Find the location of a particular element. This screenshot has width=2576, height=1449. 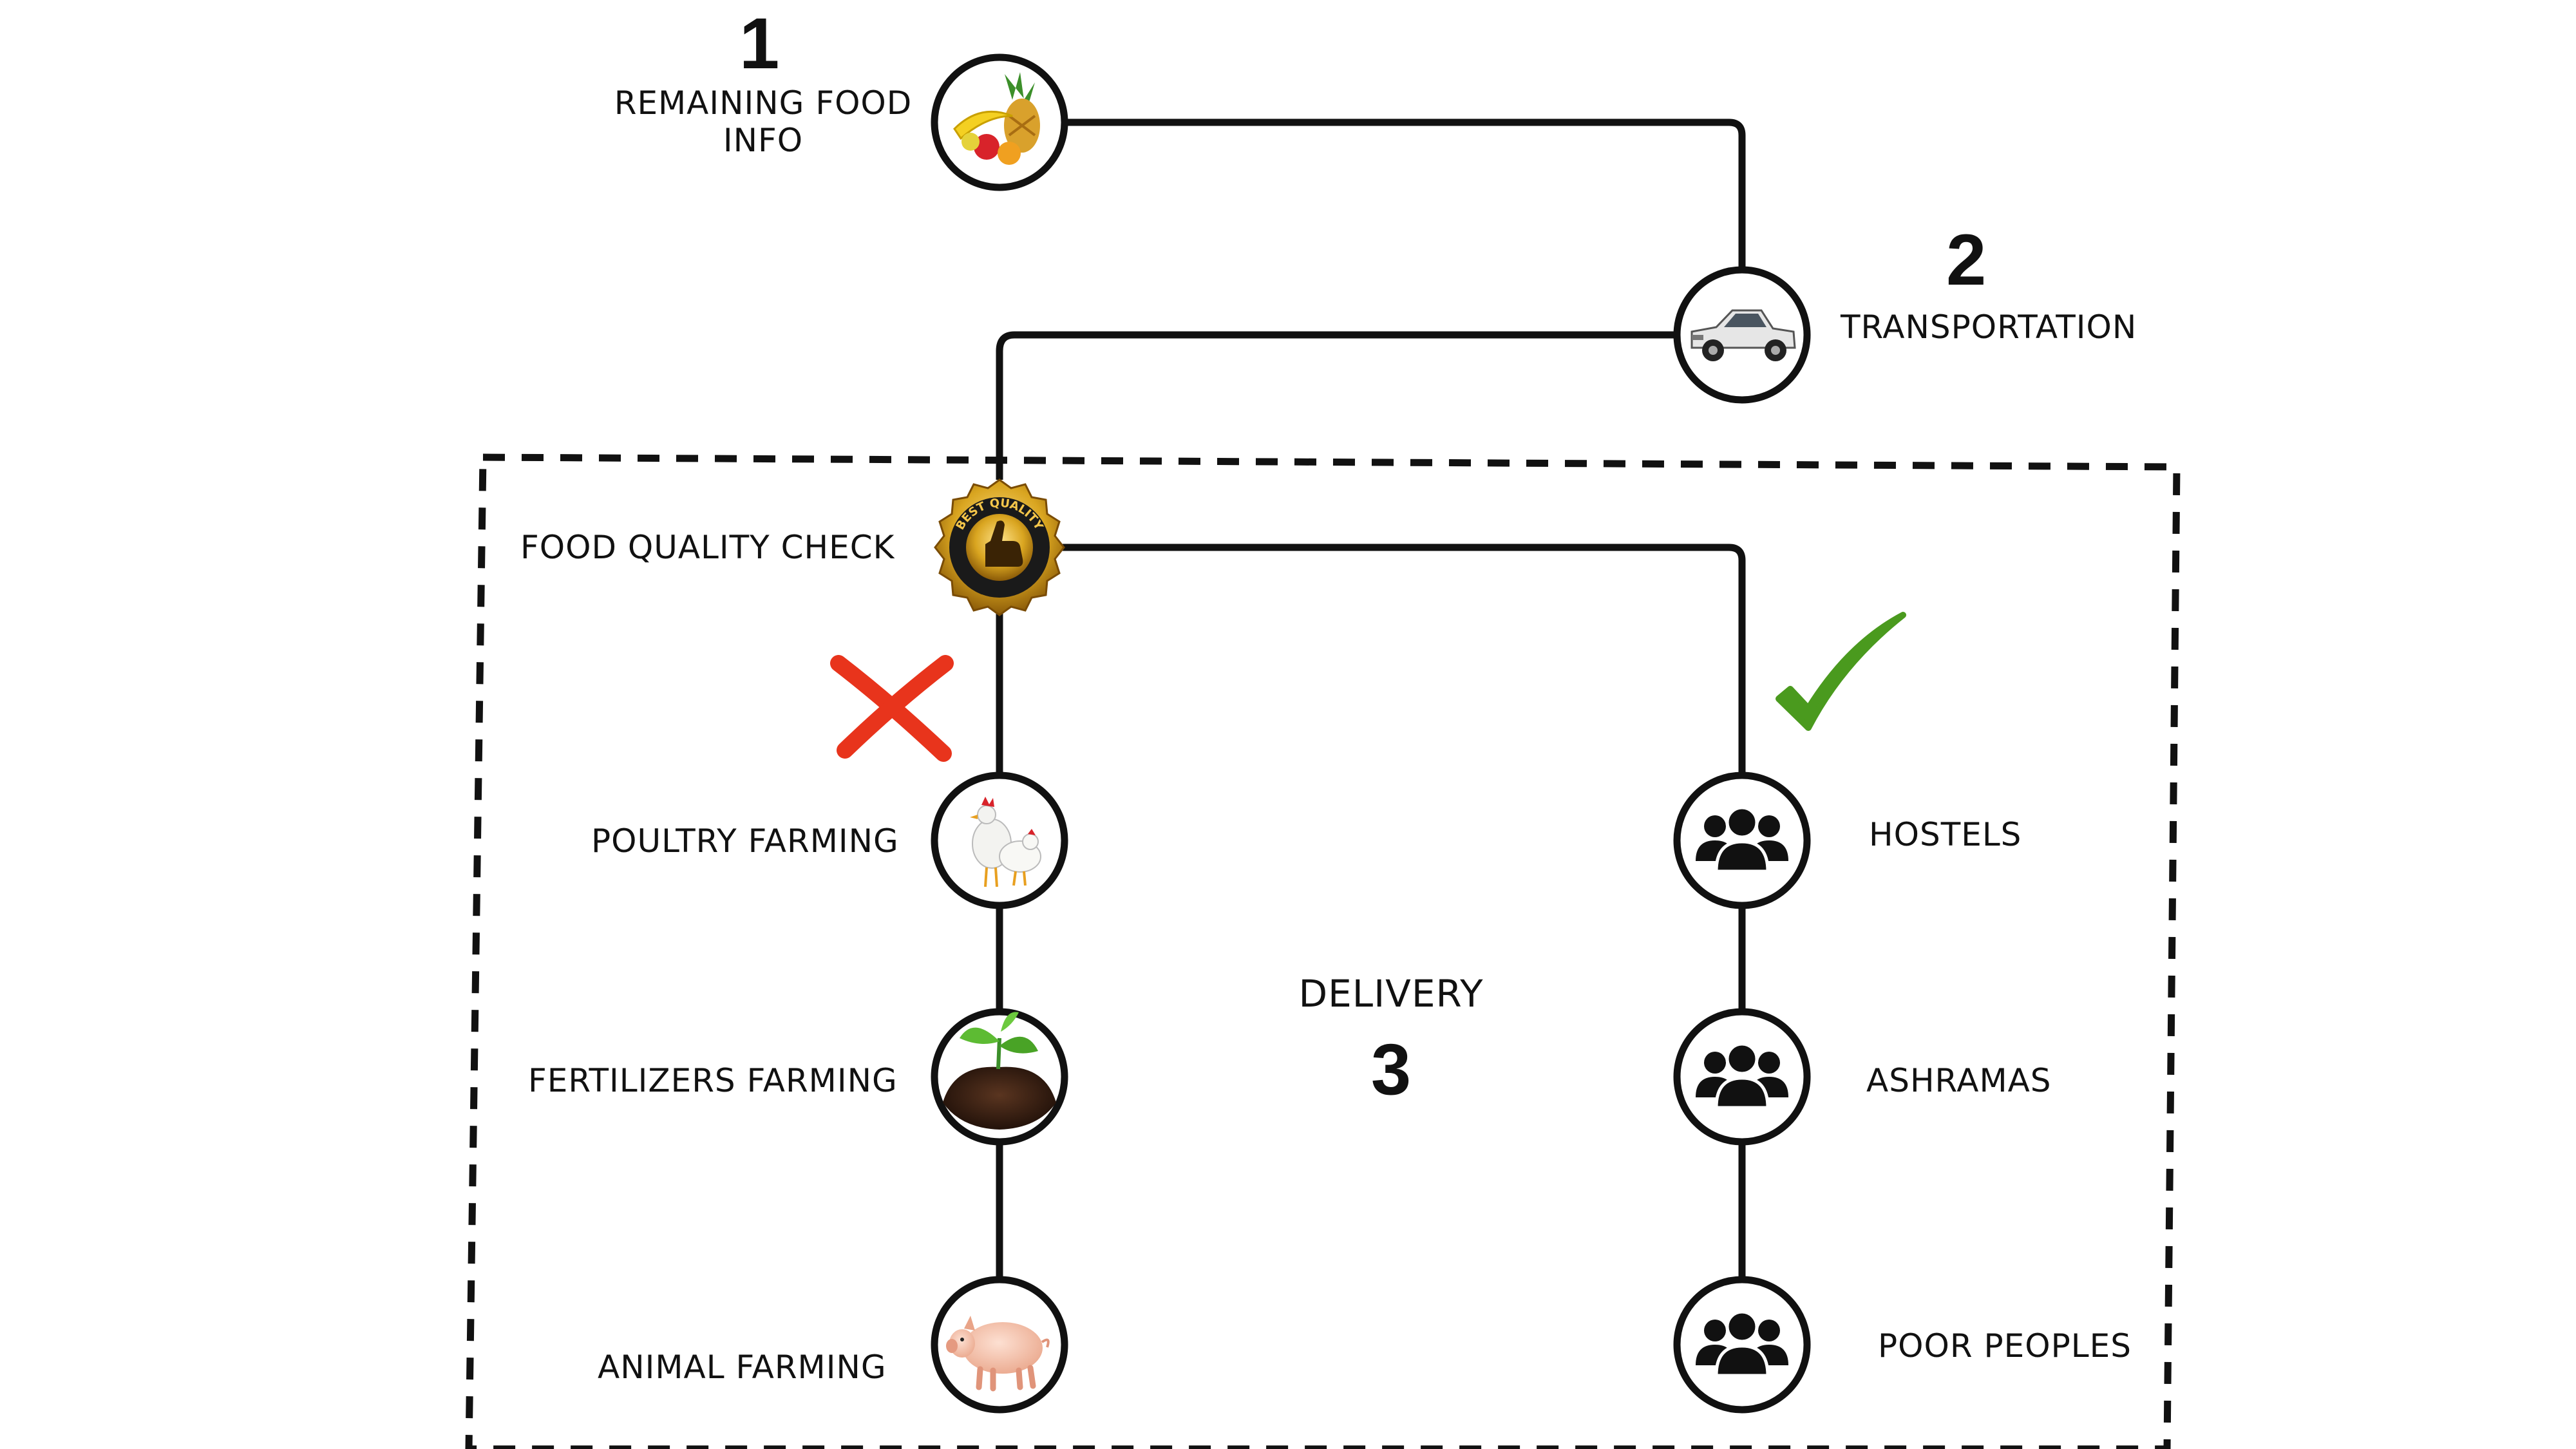

best-quality-badge-icon: BEST QUALITY is located at coordinates (1000, 547).